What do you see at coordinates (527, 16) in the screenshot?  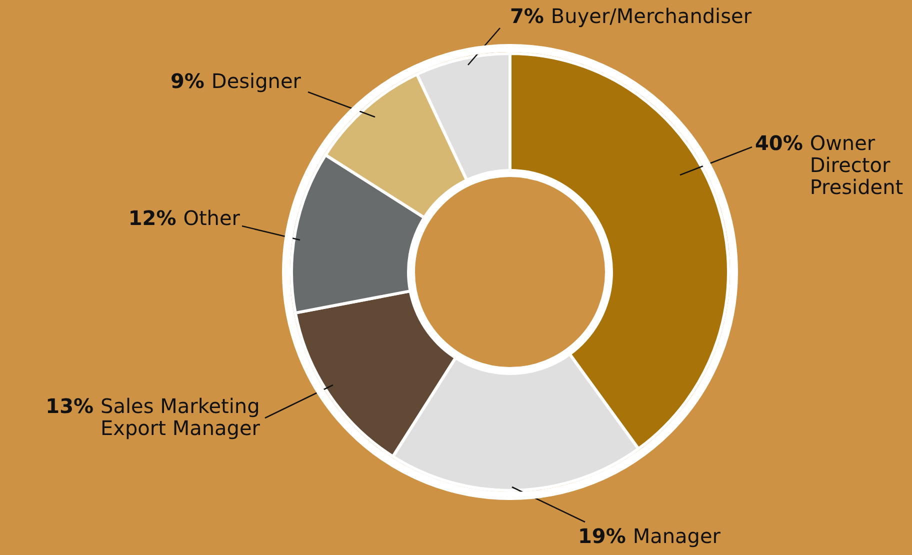 I see `data-label: 7%` at bounding box center [527, 16].